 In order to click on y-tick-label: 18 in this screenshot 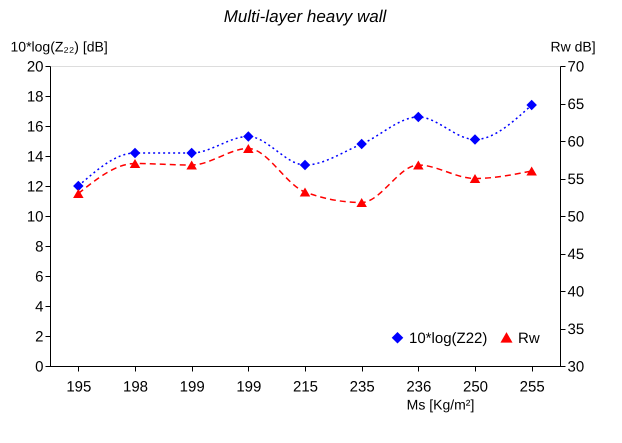, I will do `click(35, 97)`.